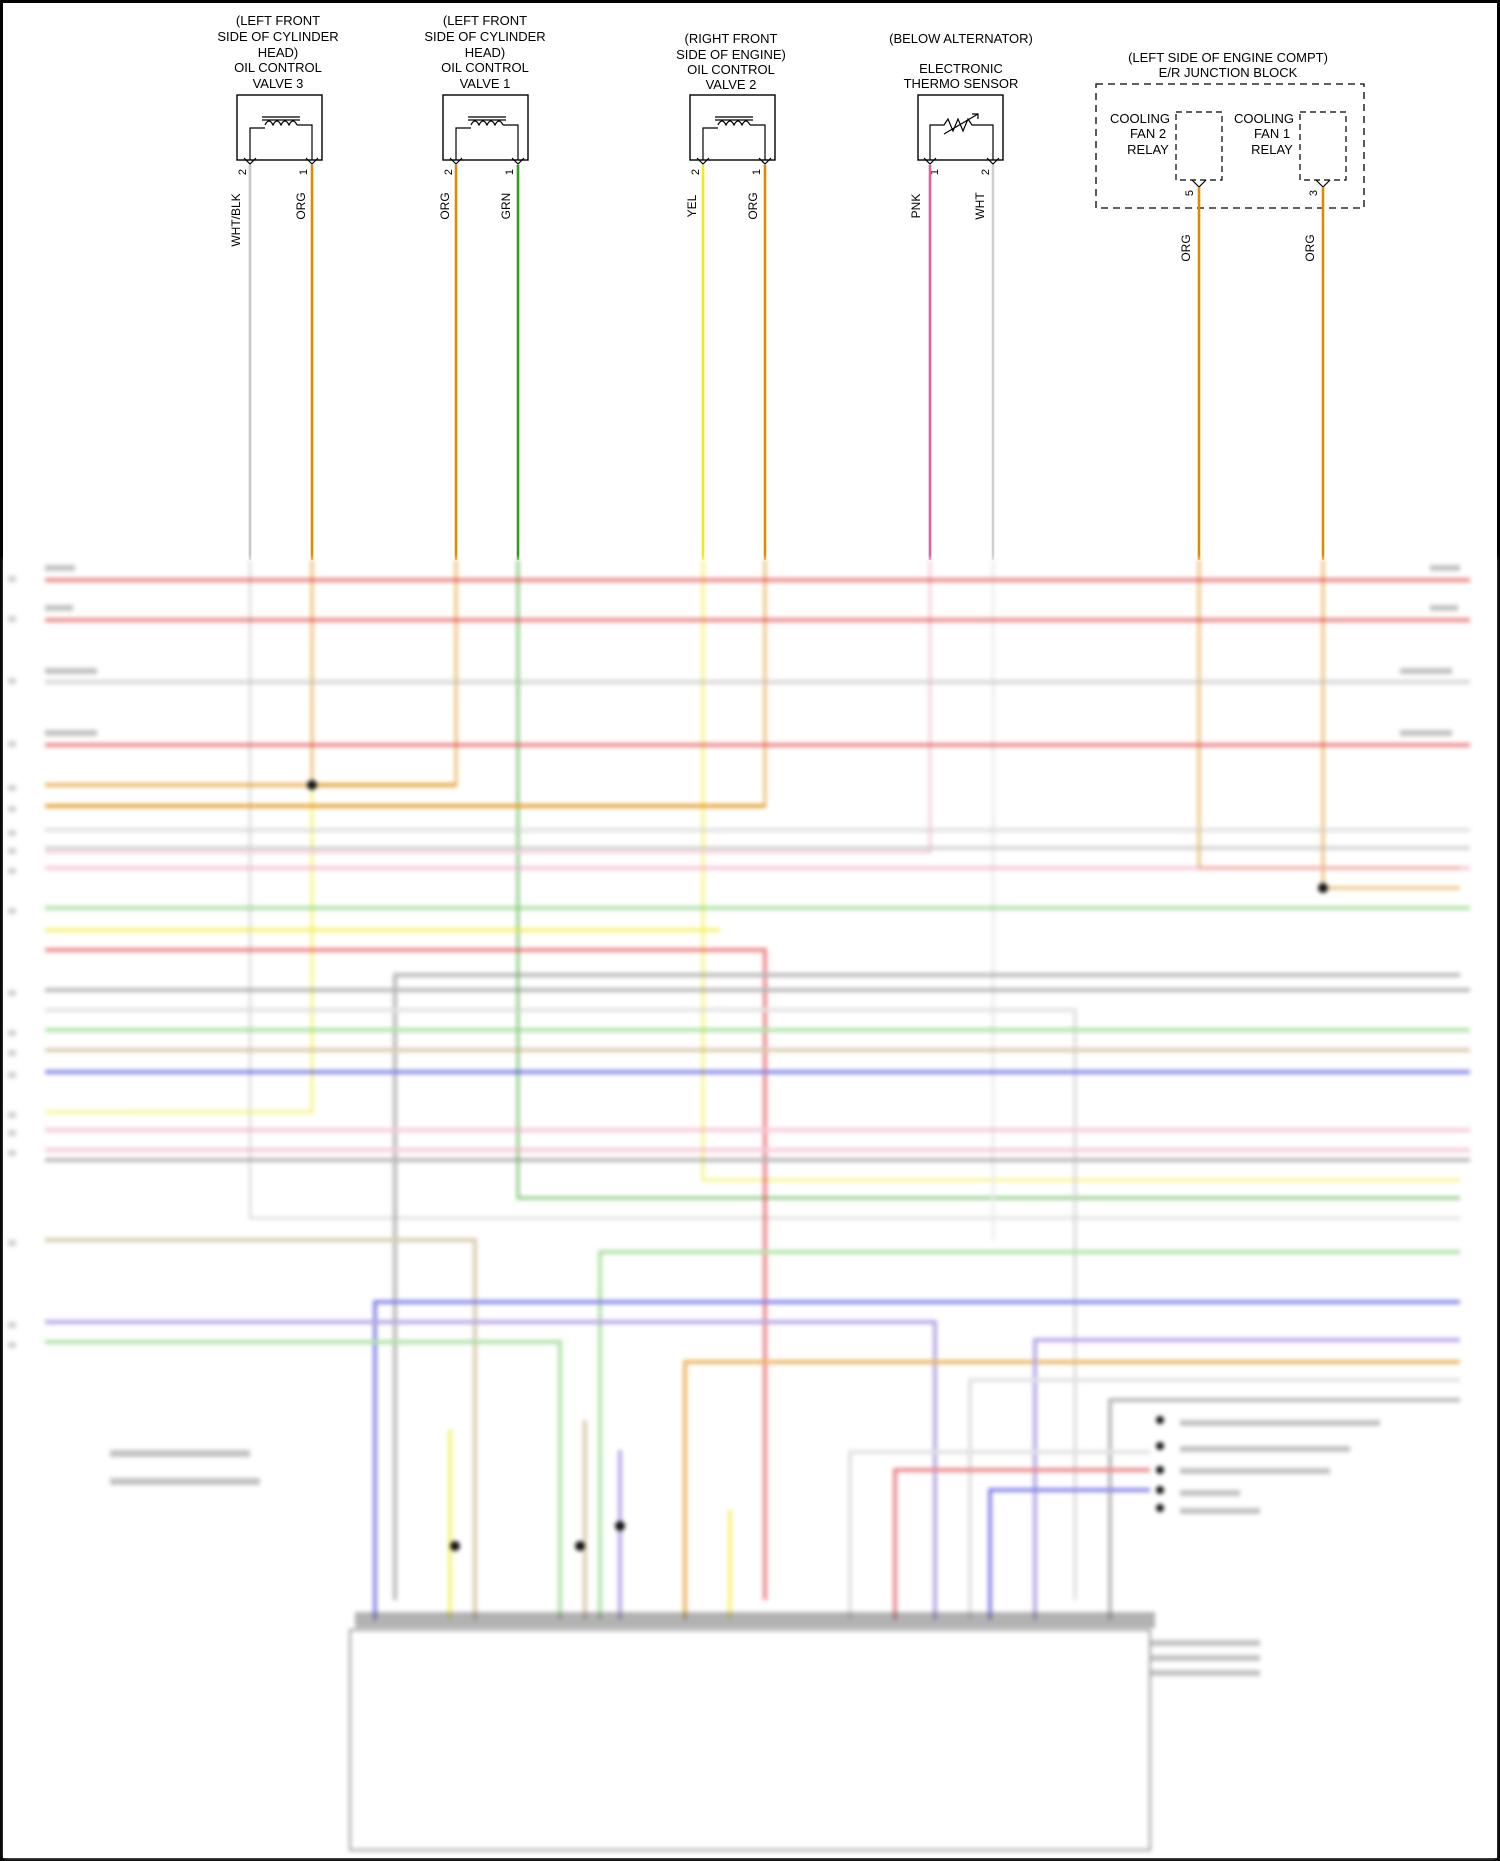 This screenshot has height=1861, width=1500. What do you see at coordinates (1323, 146) in the screenshot?
I see `relay-1-box` at bounding box center [1323, 146].